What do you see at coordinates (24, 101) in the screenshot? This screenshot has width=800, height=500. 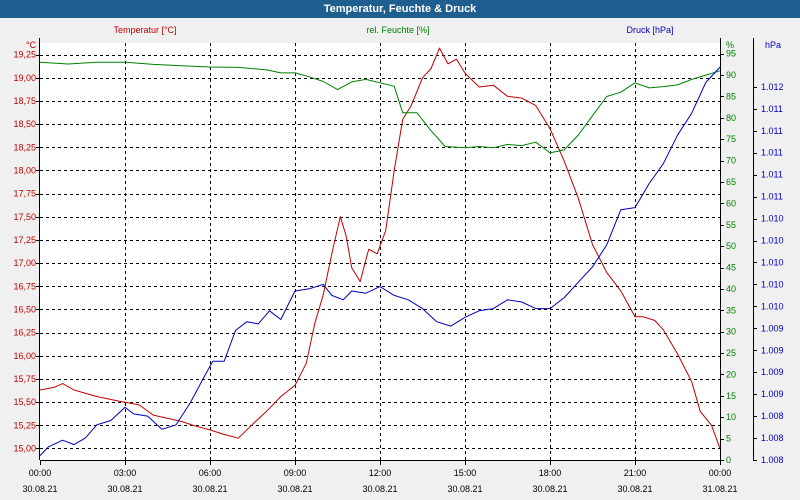 I see `temperature-tick-label: 18,75` at bounding box center [24, 101].